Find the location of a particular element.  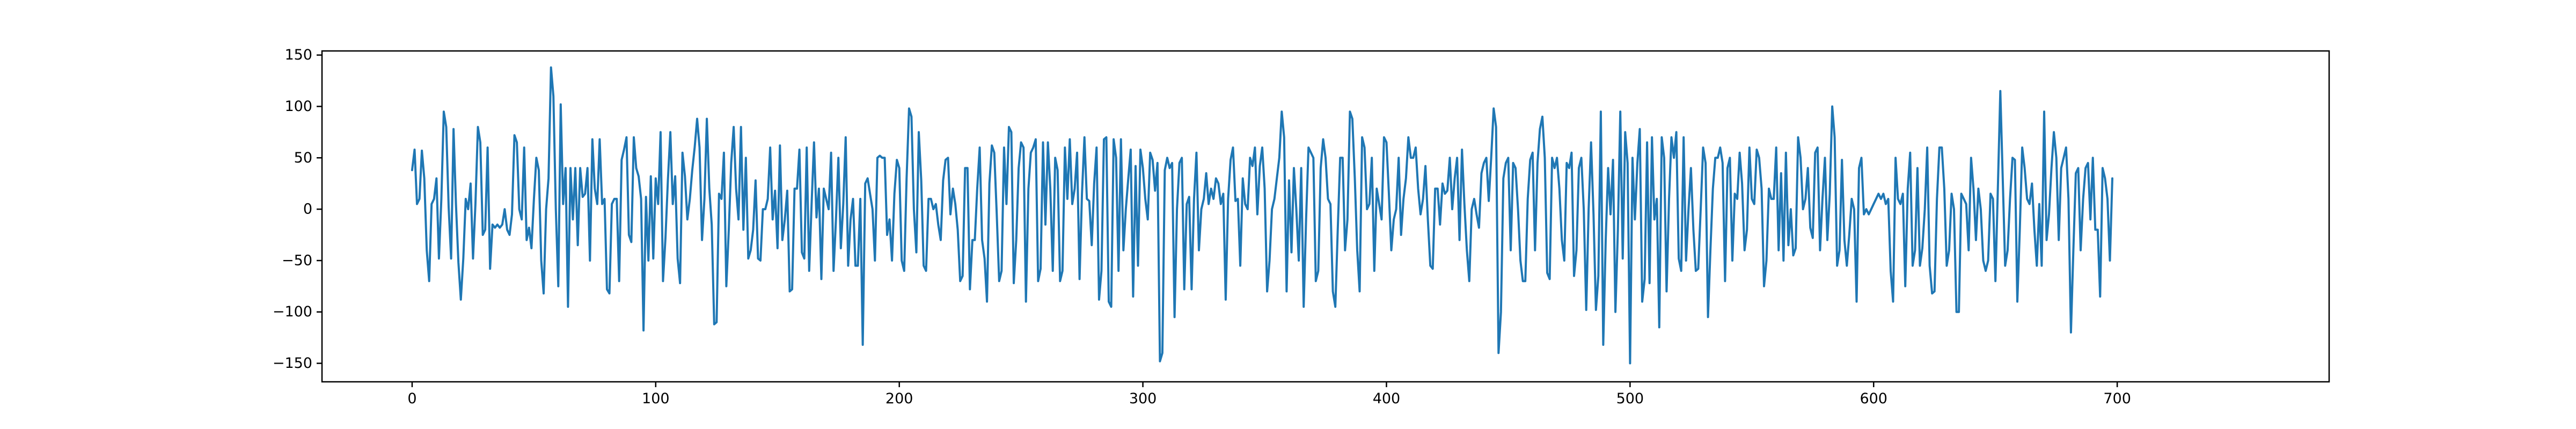

x-tick-label: 600 is located at coordinates (1873, 398).